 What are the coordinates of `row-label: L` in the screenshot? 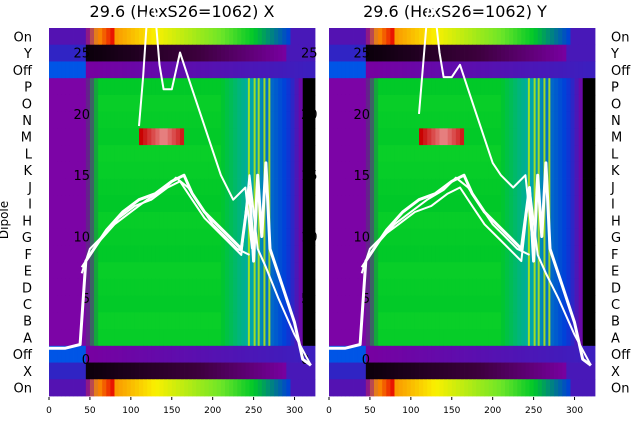 It's located at (29, 154).